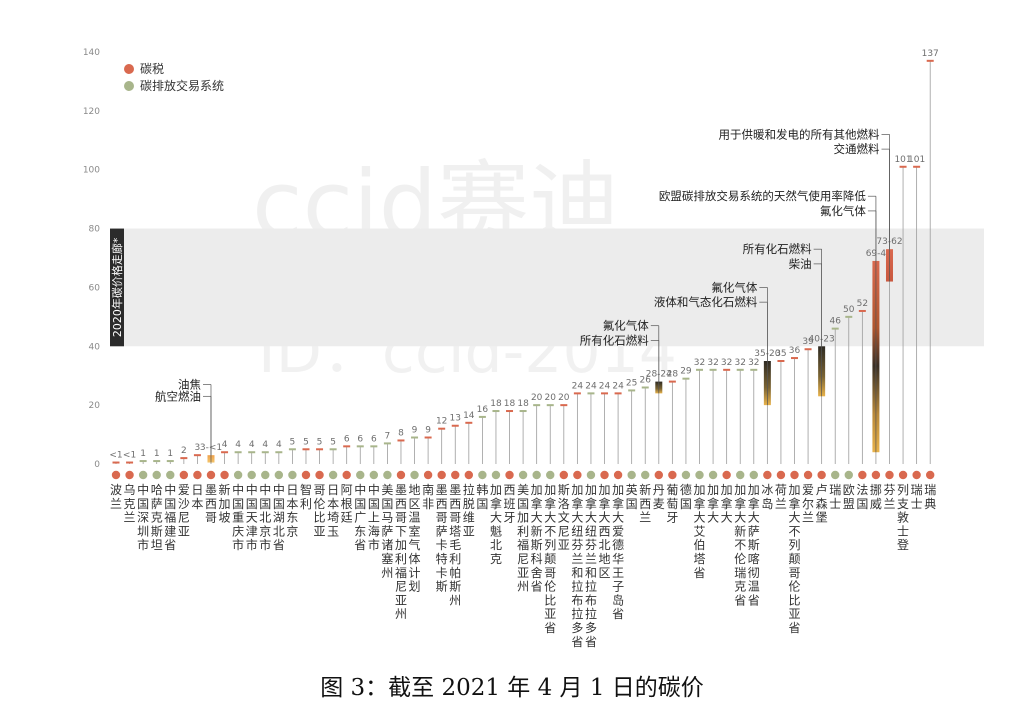 The image size is (1024, 713). I want to click on category-label: 加拿大新不伦瑞克省, so click(740, 545).